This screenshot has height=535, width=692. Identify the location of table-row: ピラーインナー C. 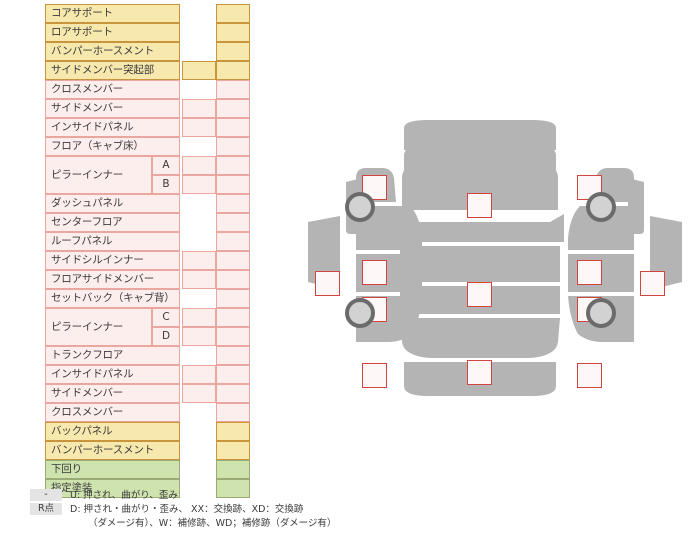
(150, 327).